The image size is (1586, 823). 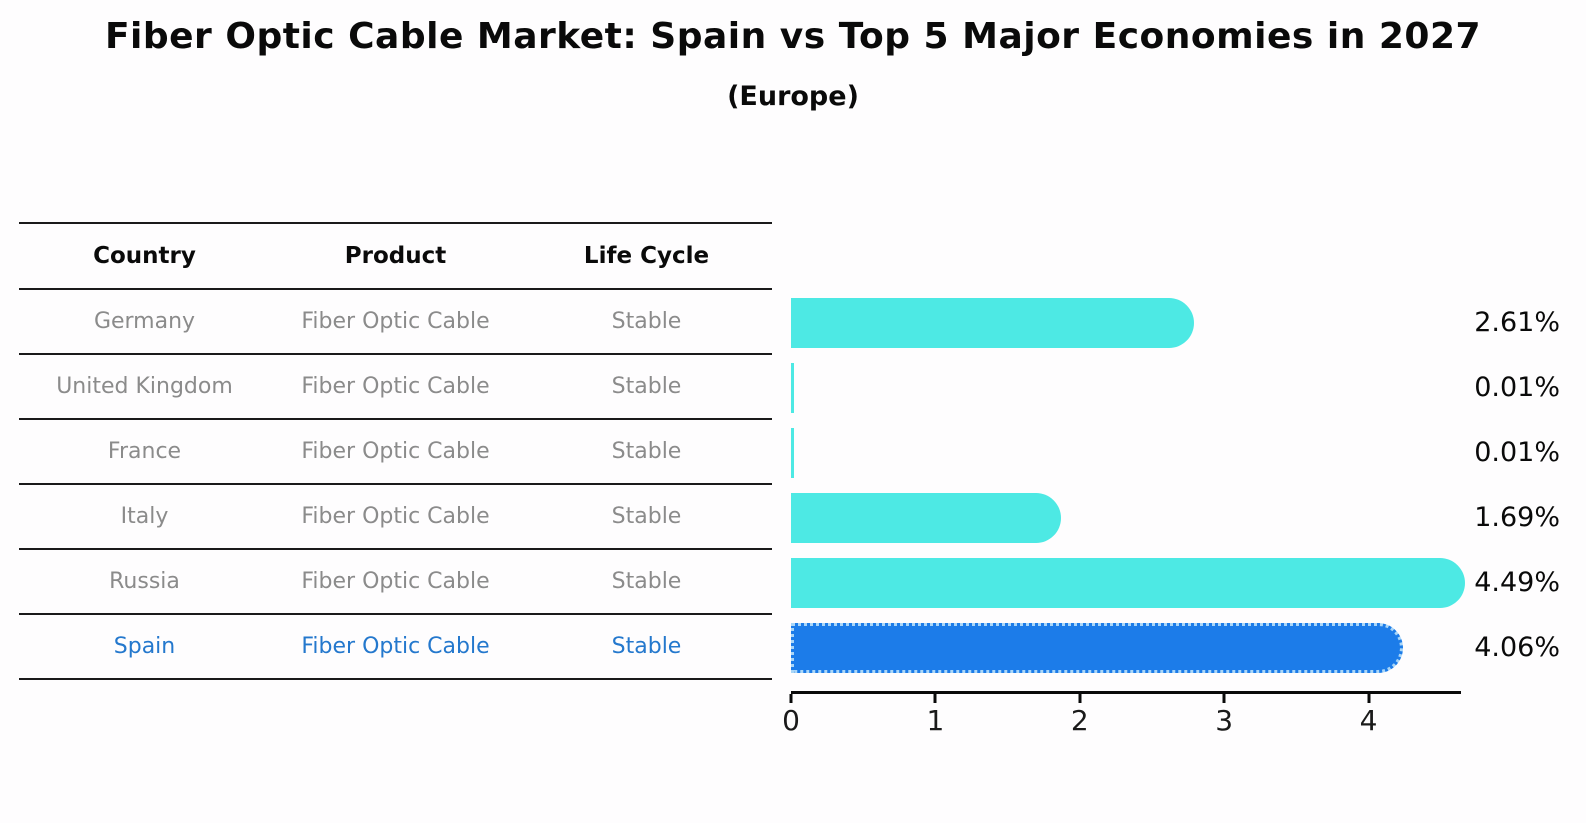 What do you see at coordinates (1517, 517) in the screenshot?
I see `value-label-italy: 1.69%` at bounding box center [1517, 517].